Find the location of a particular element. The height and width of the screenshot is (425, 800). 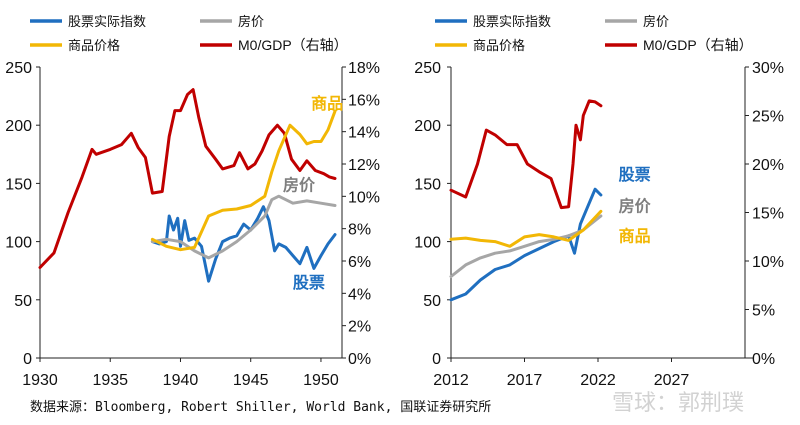

y2-tick-label: 15% is located at coordinates (768, 214).